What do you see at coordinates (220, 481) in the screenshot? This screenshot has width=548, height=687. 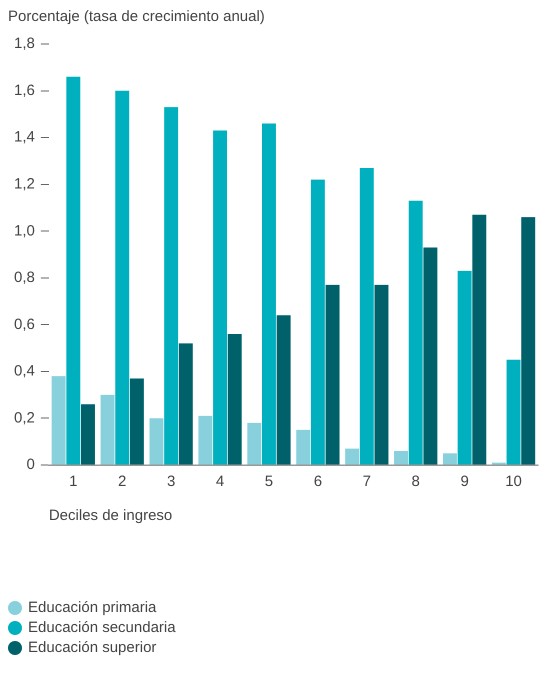 I see `x-tick-label: 4` at bounding box center [220, 481].